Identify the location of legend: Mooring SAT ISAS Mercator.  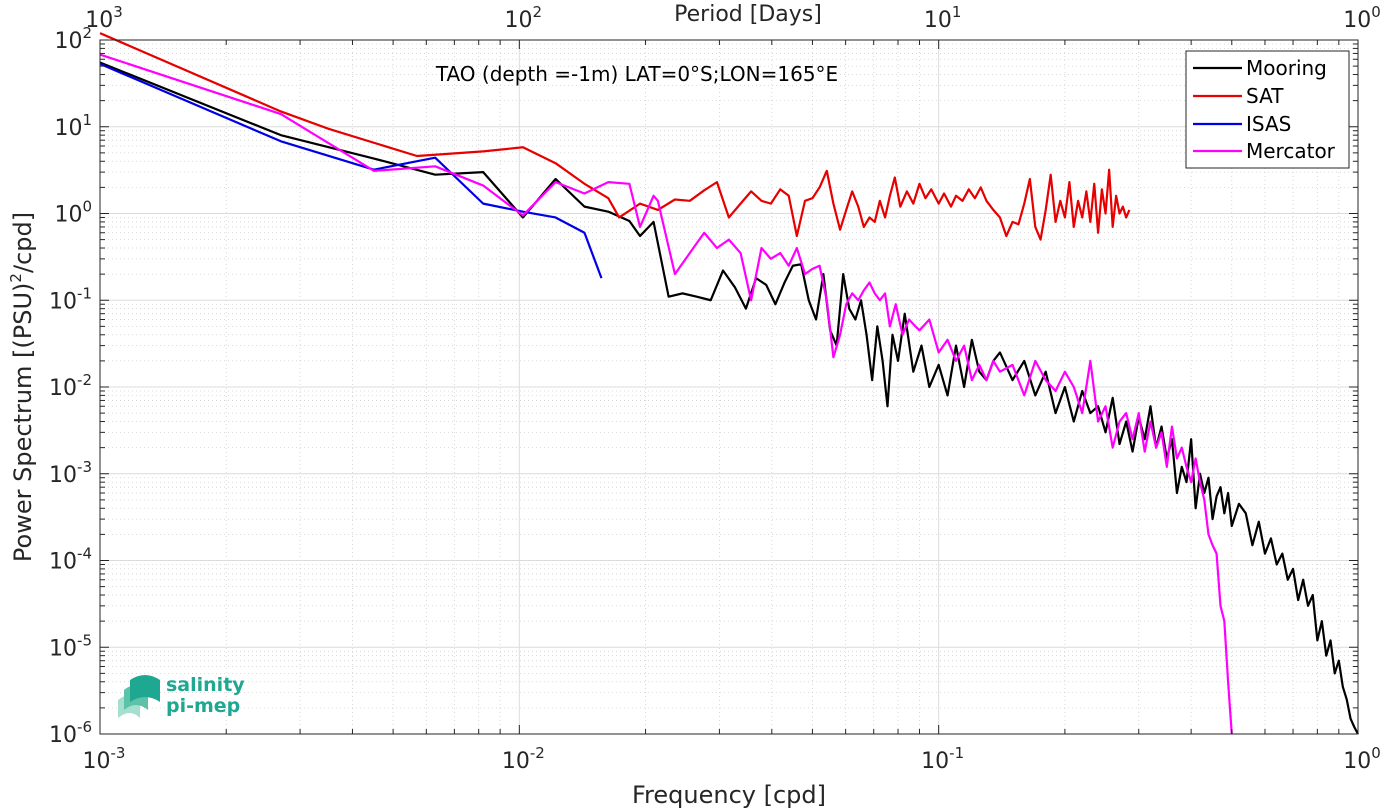
(1267, 109).